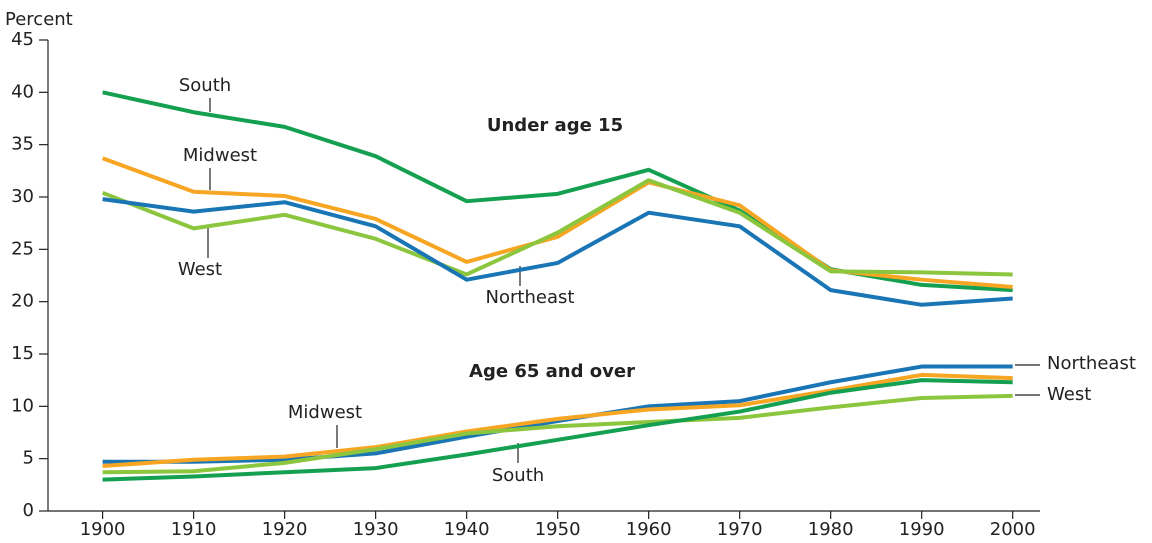 This screenshot has height=543, width=1152. I want to click on x-tick-label: 1970, so click(740, 529).